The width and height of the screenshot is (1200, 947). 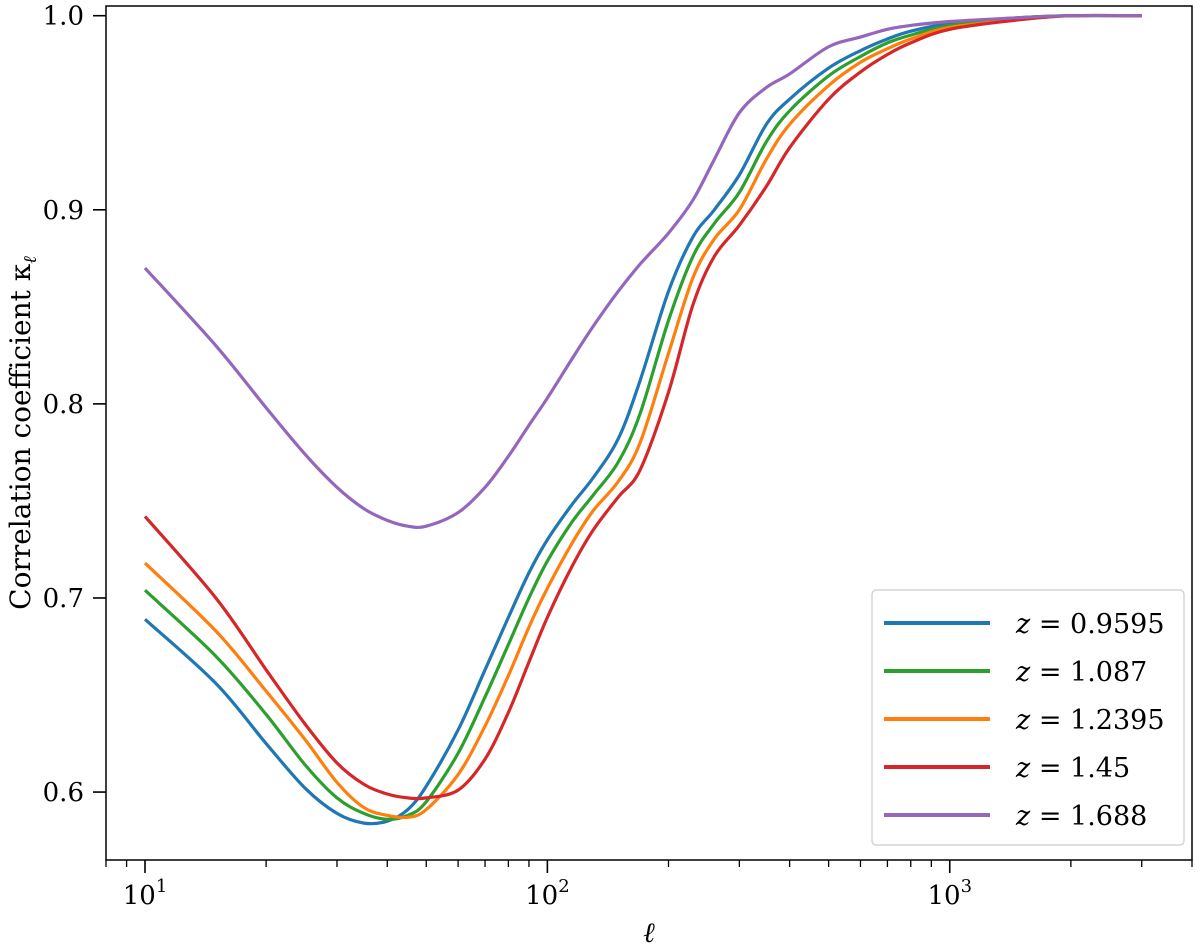 What do you see at coordinates (649, 885) in the screenshot?
I see `x-axis: 10¹ 10² 10³` at bounding box center [649, 885].